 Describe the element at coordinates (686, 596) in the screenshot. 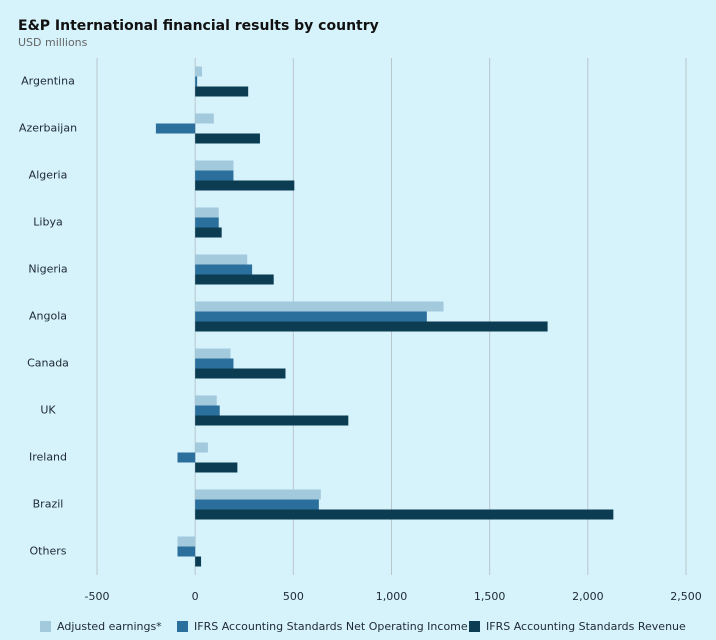

I see `x-tick-label: 2,500` at that location.